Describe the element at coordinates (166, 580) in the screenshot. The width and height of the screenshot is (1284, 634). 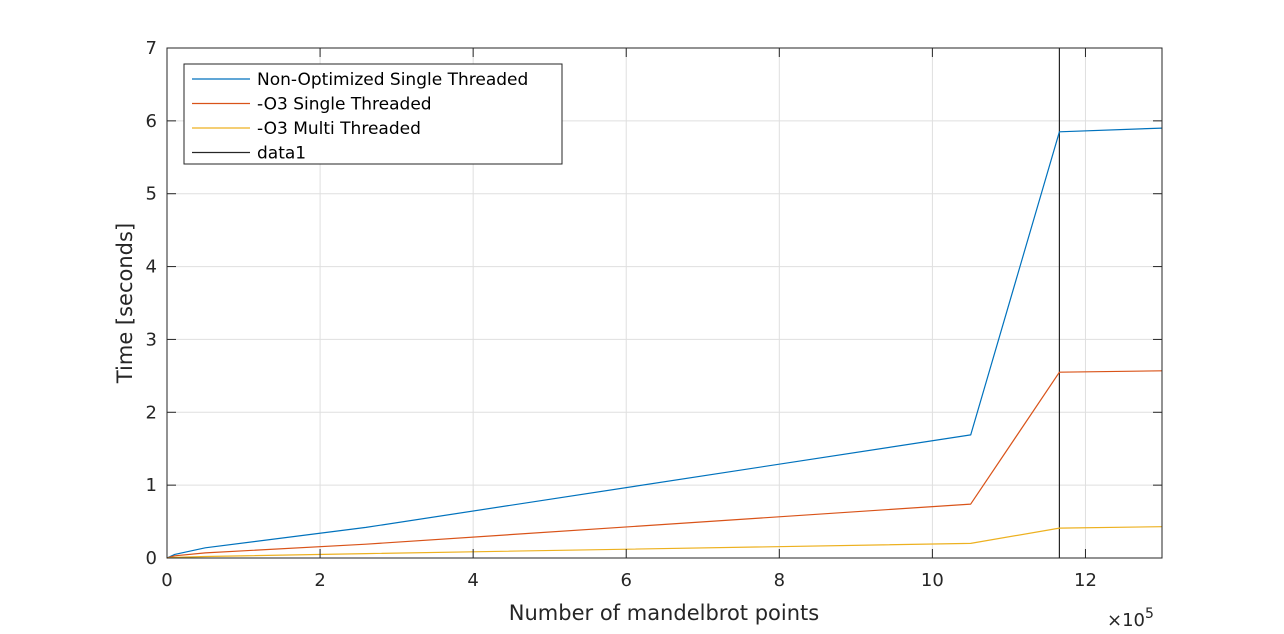
I see `x-tick-label: 0` at that location.